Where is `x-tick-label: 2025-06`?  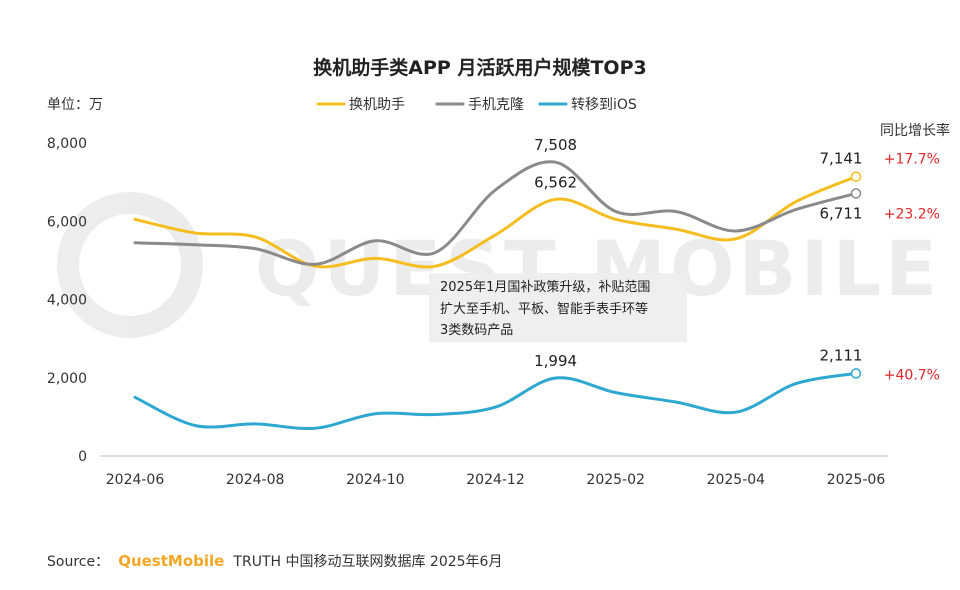
x-tick-label: 2025-06 is located at coordinates (856, 480).